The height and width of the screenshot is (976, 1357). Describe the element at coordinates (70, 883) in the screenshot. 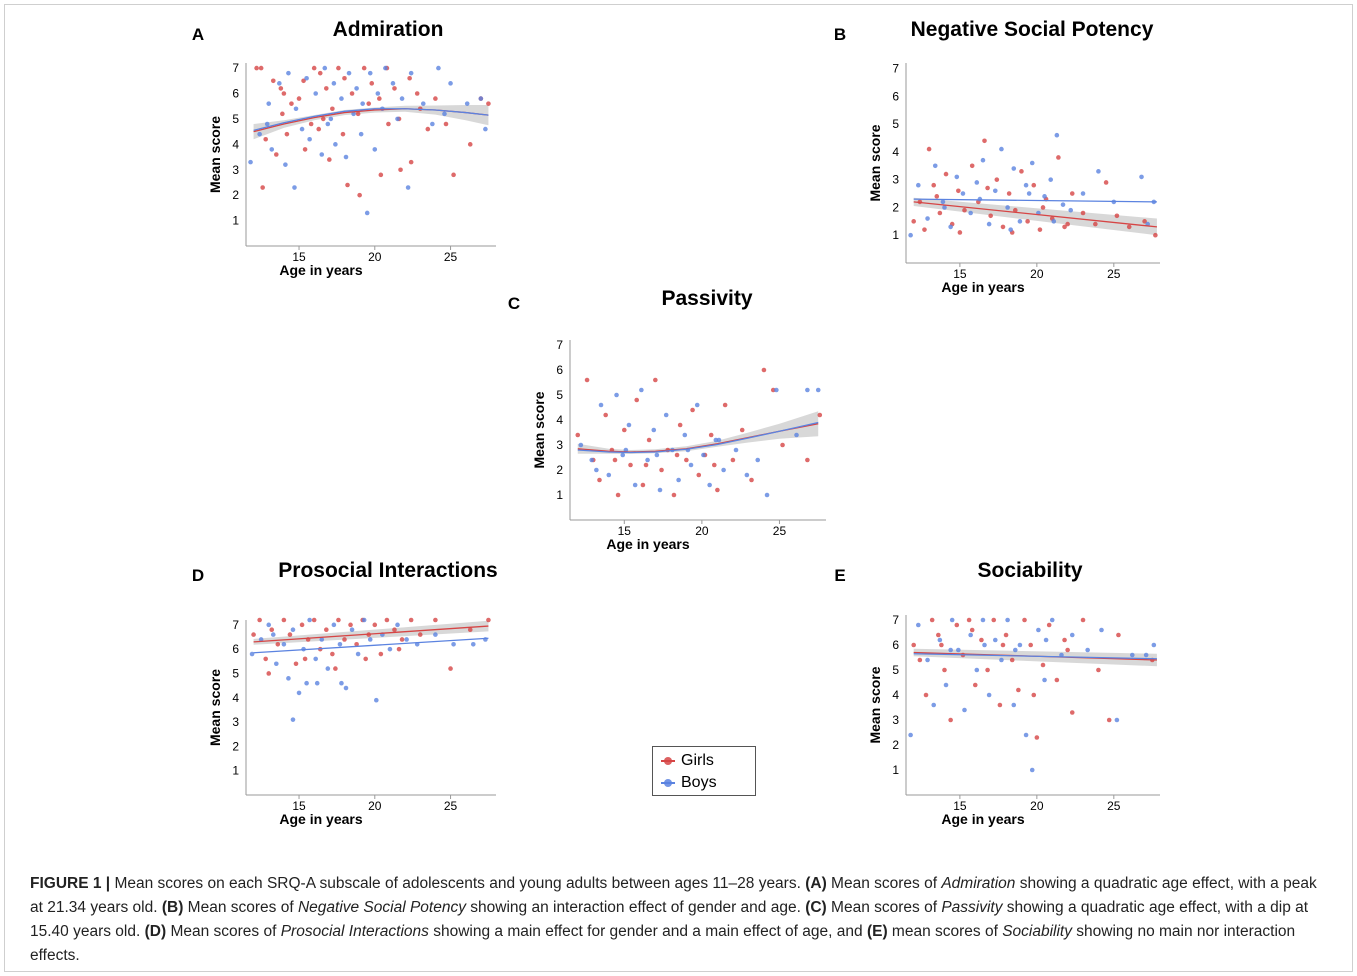

I see `caption-figure-label: FIGURE 1 |` at that location.